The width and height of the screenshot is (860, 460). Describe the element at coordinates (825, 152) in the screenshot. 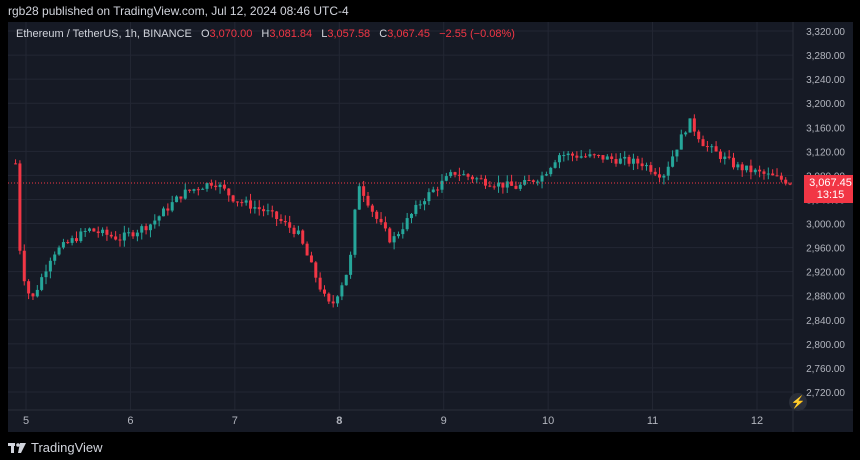

I see `y-tick-label: 3,120.00` at that location.